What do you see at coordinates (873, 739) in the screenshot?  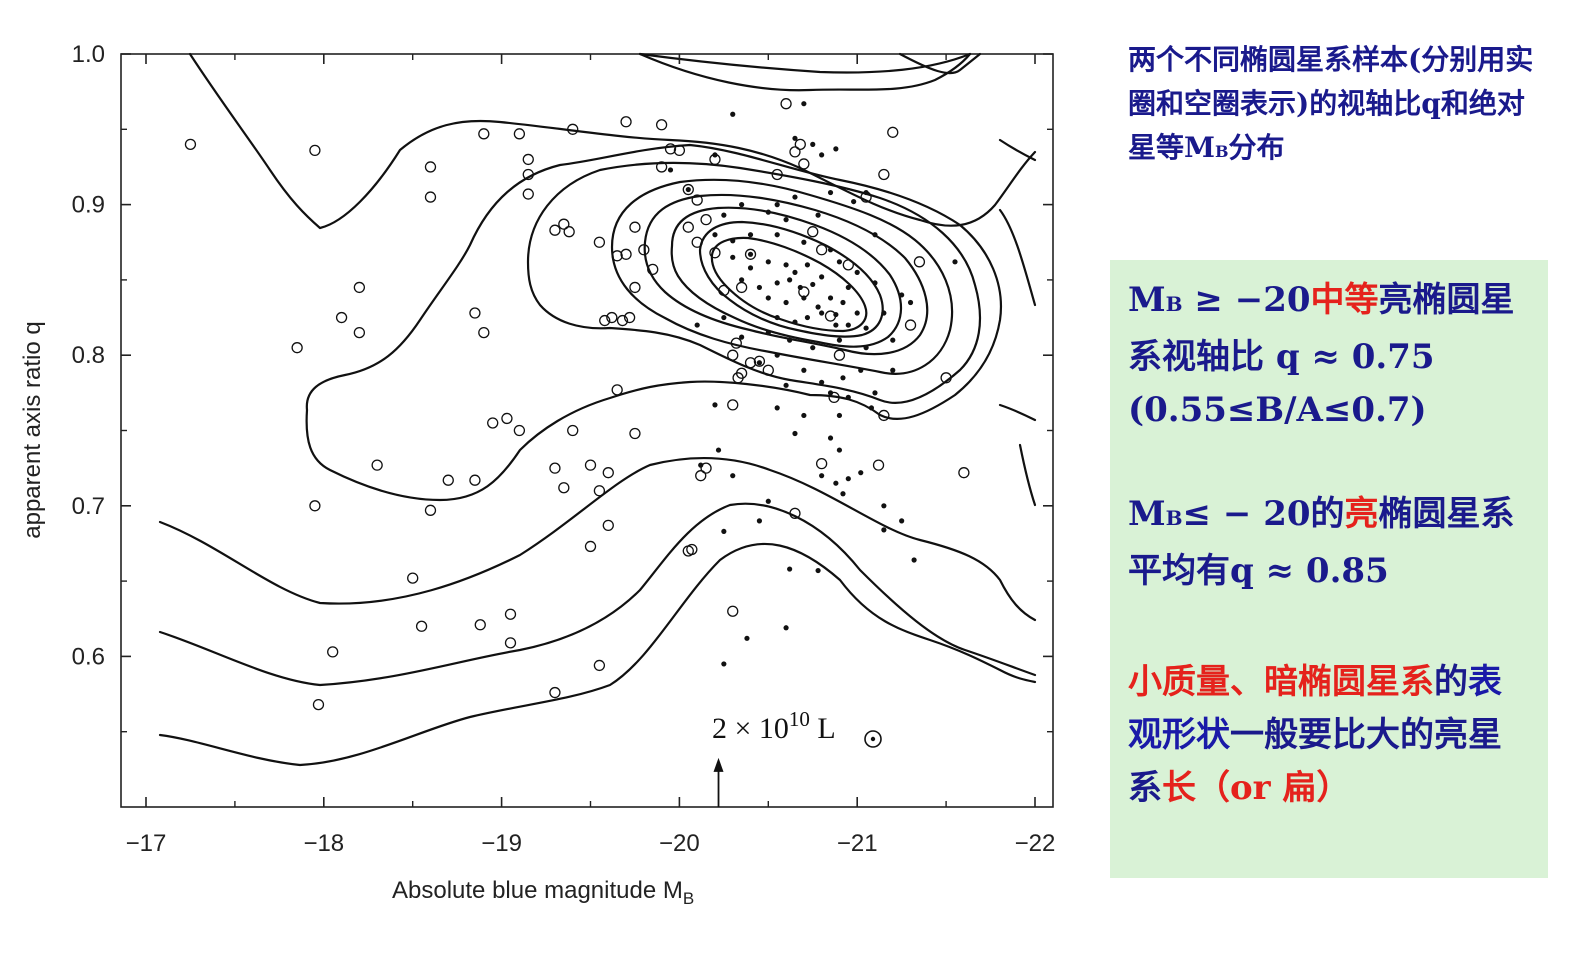 I see `sun-symbol-dot` at bounding box center [873, 739].